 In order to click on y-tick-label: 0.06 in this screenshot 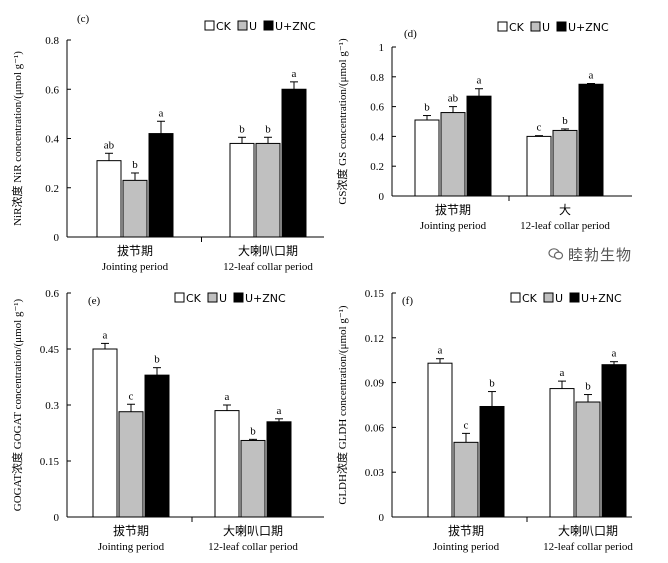, I will do `click(375, 428)`.